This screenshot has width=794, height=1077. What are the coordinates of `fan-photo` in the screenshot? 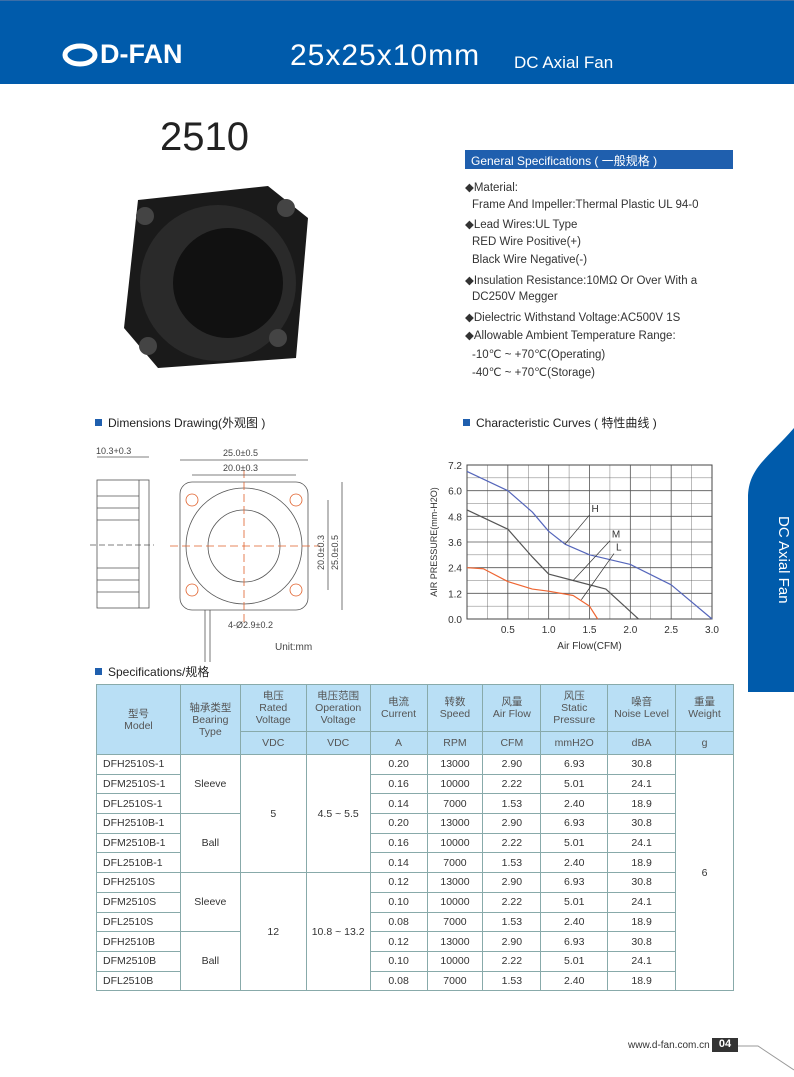 It's located at (216, 277).